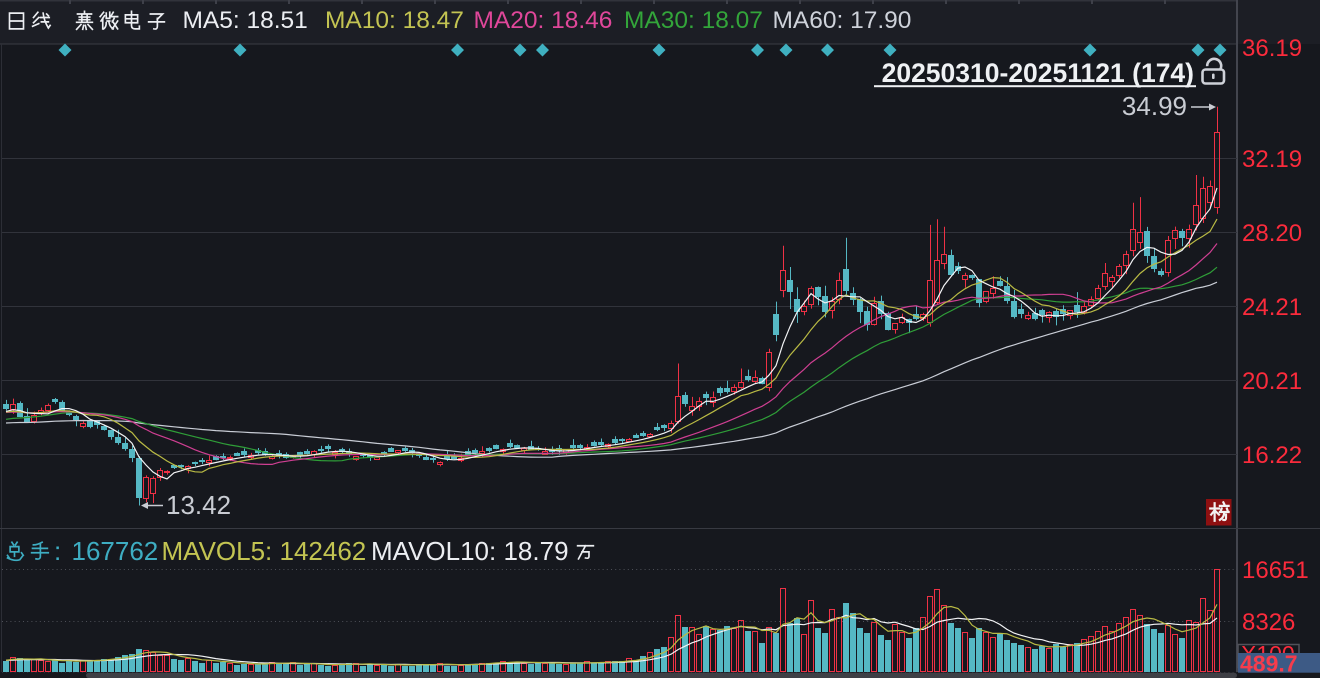 Image resolution: width=1320 pixels, height=678 pixels. Describe the element at coordinates (1272, 48) in the screenshot. I see `svg-text: 36.19` at that location.